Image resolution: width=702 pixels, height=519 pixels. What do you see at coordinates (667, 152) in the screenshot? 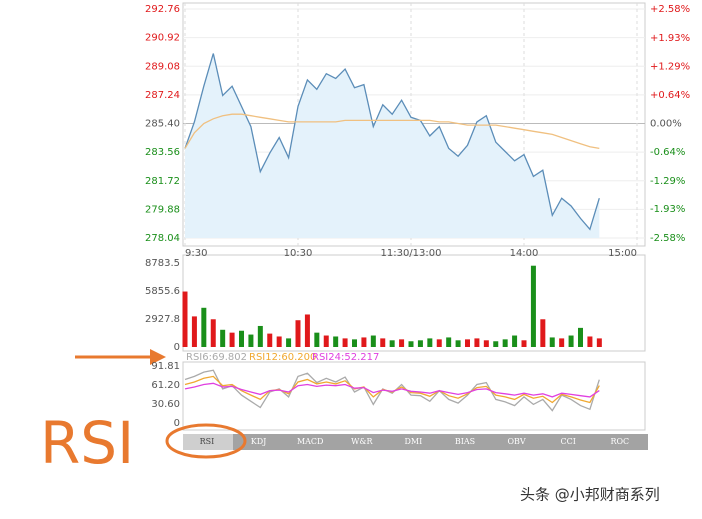
I see `y2-tick-label: -0.64%` at bounding box center [667, 152].